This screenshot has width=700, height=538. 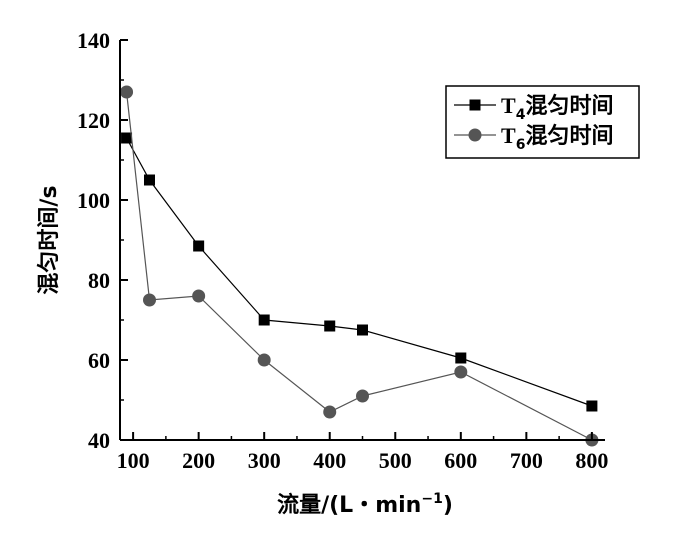 What do you see at coordinates (591, 460) in the screenshot?
I see `x-tick-label: 800` at bounding box center [591, 460].